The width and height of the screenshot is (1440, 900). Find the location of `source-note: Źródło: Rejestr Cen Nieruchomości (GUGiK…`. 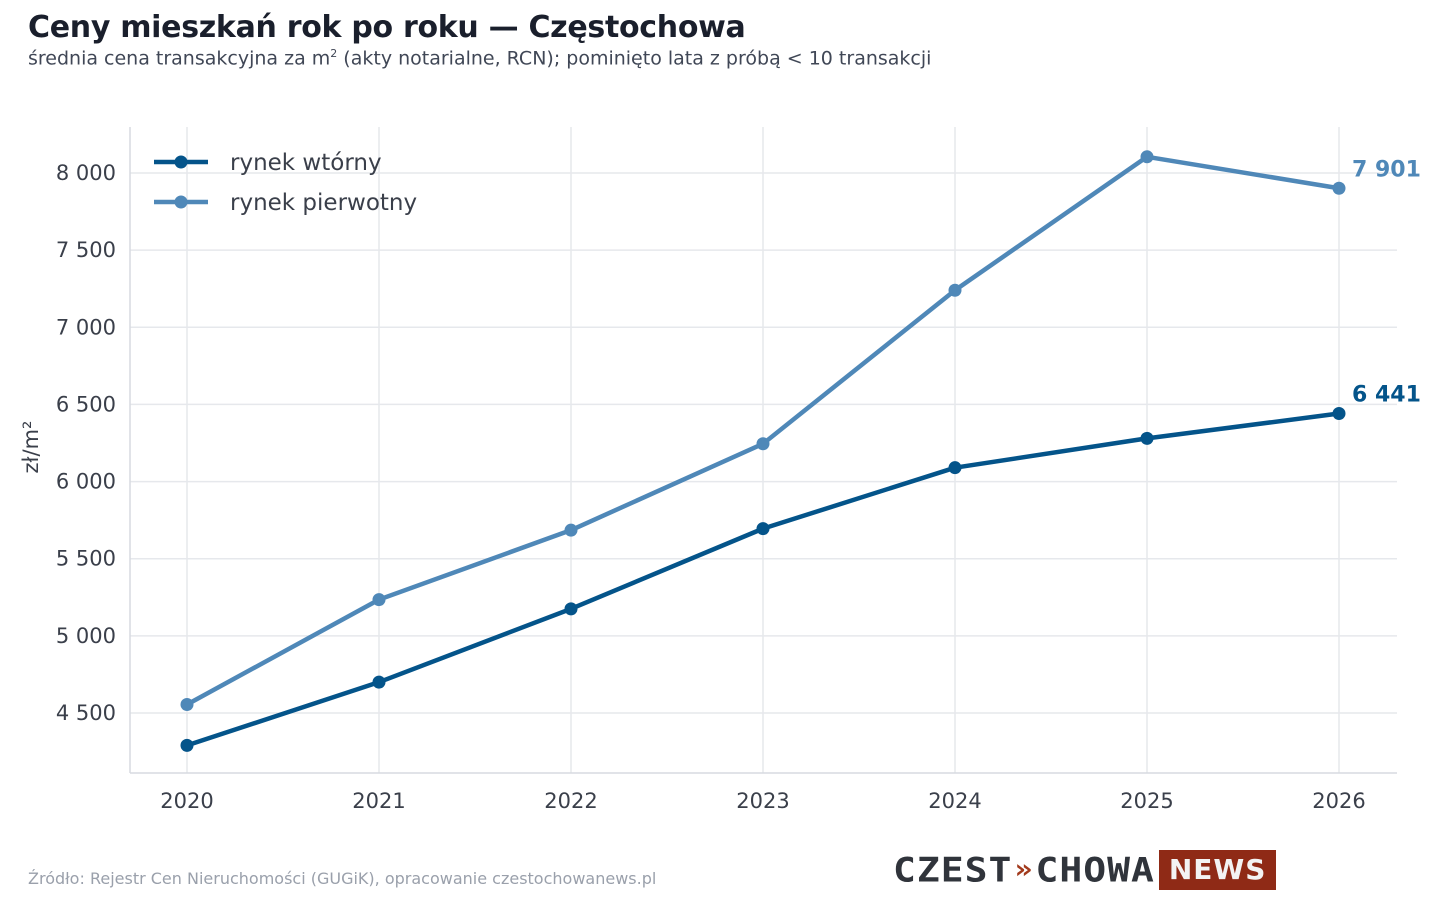

source-note: Źródło: Rejestr Cen Nieruchomości (GUGiK… is located at coordinates (342, 878).